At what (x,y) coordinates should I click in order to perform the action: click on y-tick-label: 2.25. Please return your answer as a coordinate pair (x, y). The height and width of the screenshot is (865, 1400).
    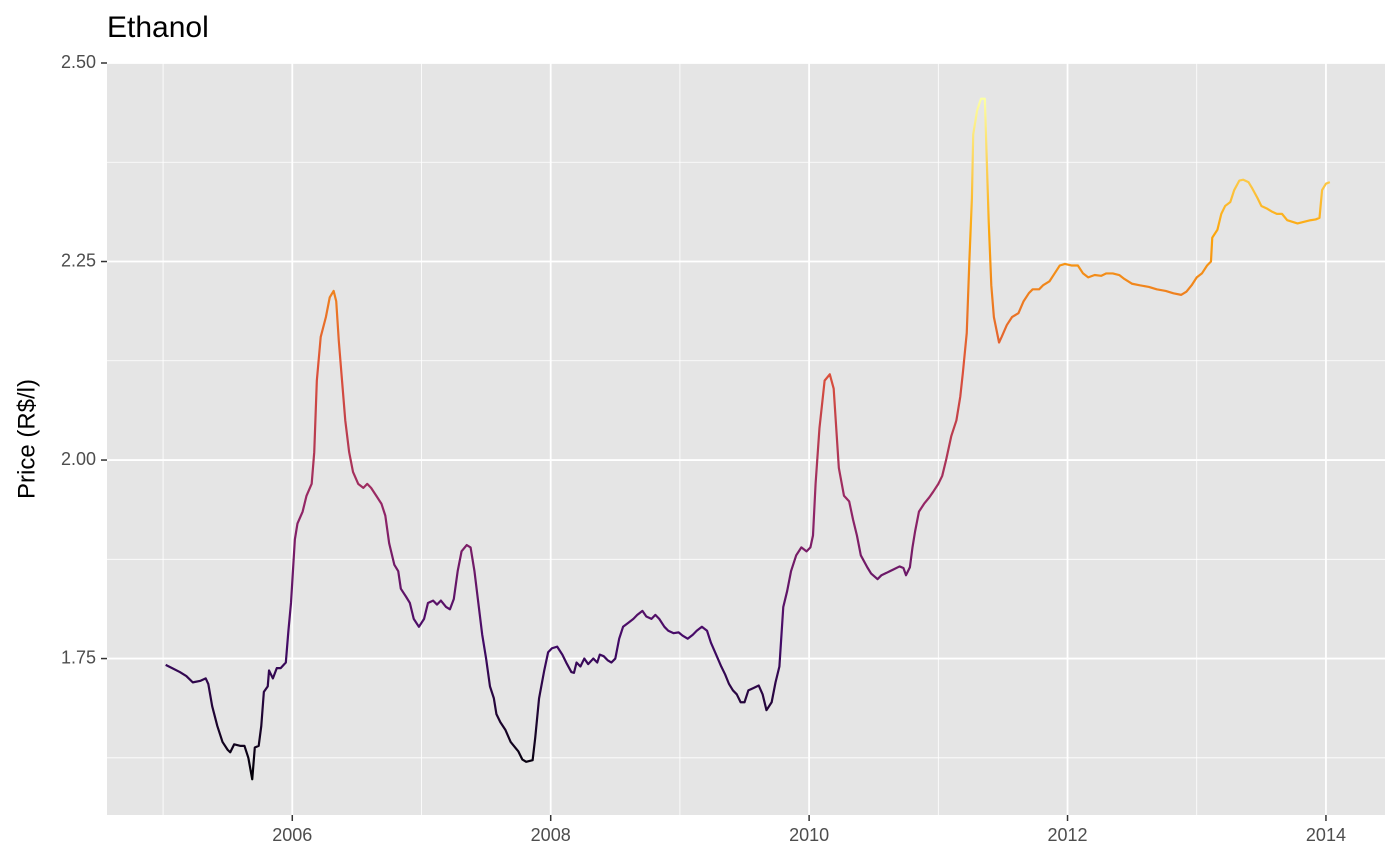
    Looking at the image, I should click on (78, 260).